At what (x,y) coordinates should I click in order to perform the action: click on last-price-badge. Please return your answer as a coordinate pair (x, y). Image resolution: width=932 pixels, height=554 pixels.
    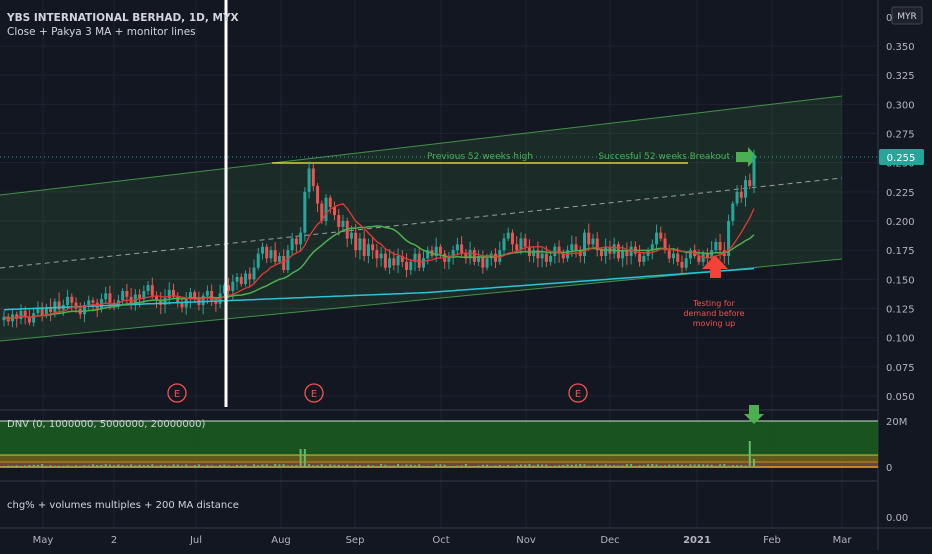
    Looking at the image, I should click on (901, 157).